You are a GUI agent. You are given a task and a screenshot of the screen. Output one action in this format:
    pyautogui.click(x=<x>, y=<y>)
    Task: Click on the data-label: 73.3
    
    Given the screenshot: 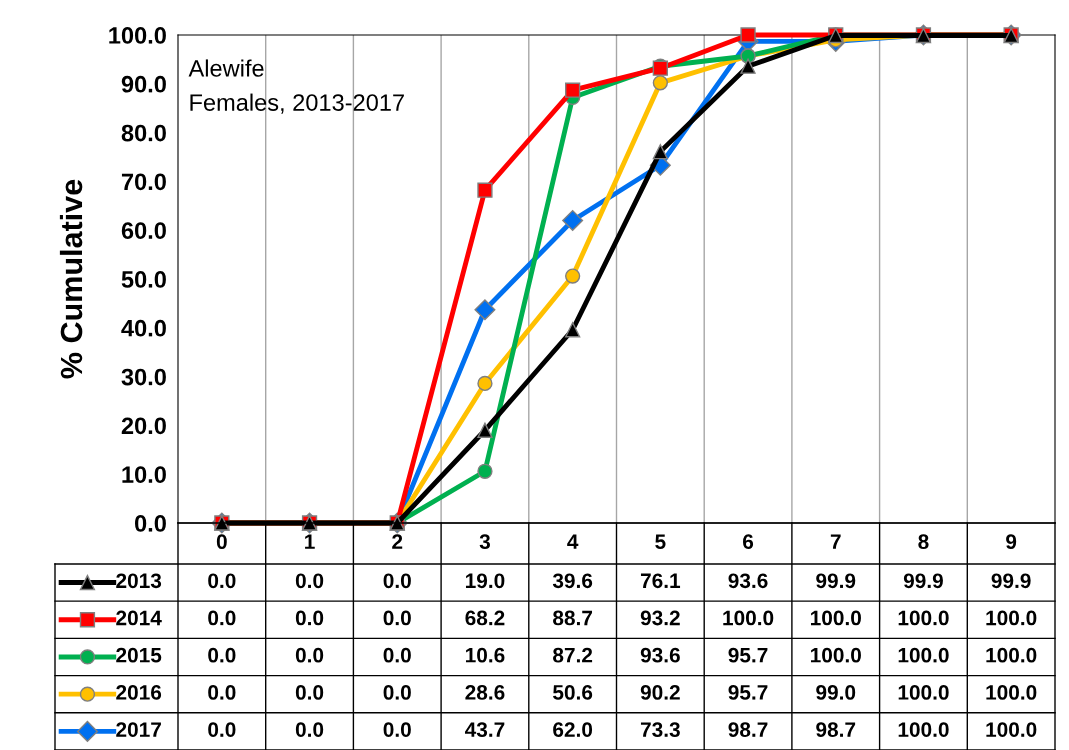 What is the action you would take?
    pyautogui.click(x=660, y=730)
    